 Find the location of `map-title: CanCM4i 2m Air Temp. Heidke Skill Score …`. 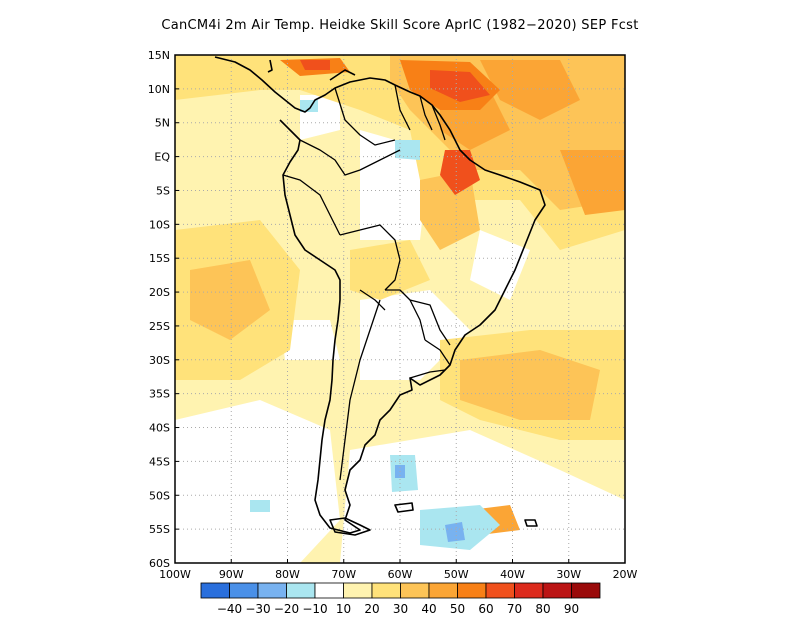

map-title: CanCM4i 2m Air Temp. Heidke Skill Score … is located at coordinates (400, 25).